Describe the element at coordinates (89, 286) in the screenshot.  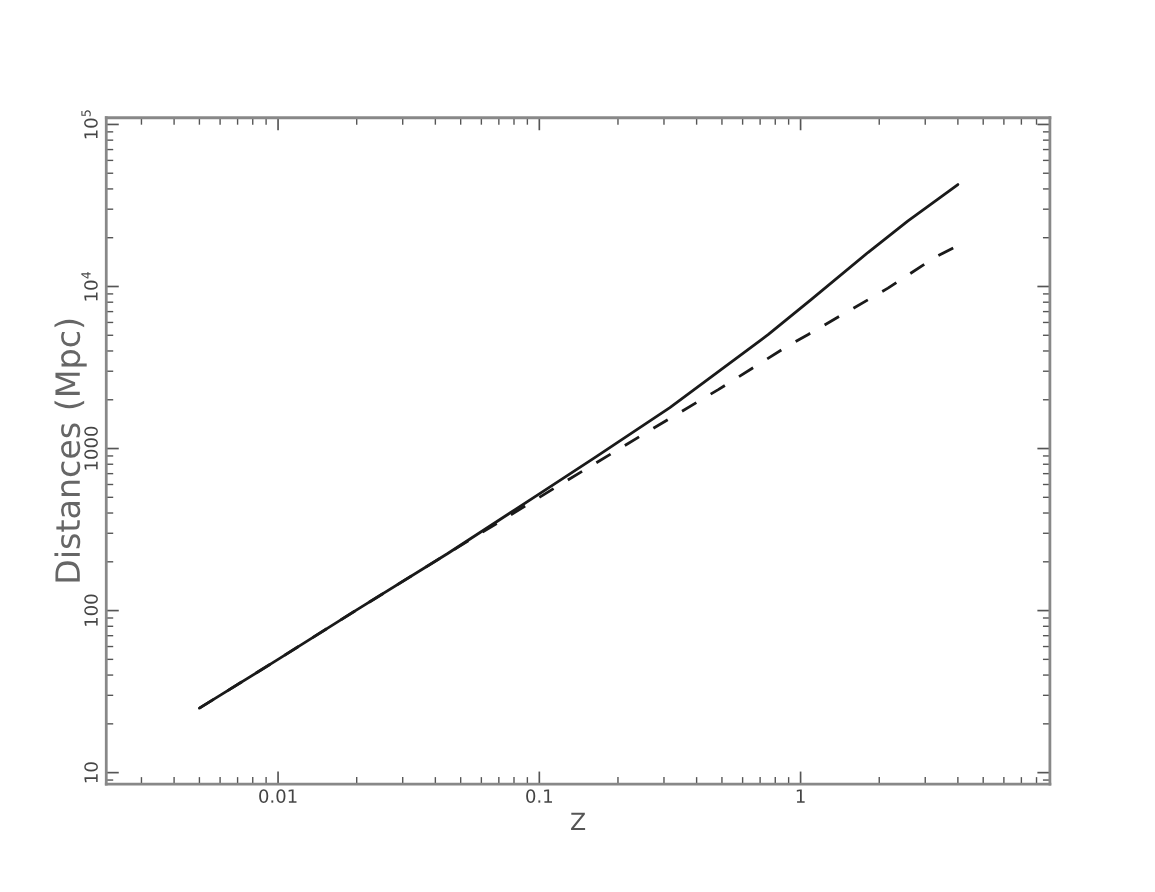
I see `y-tick-label: 10$^{4}$` at that location.